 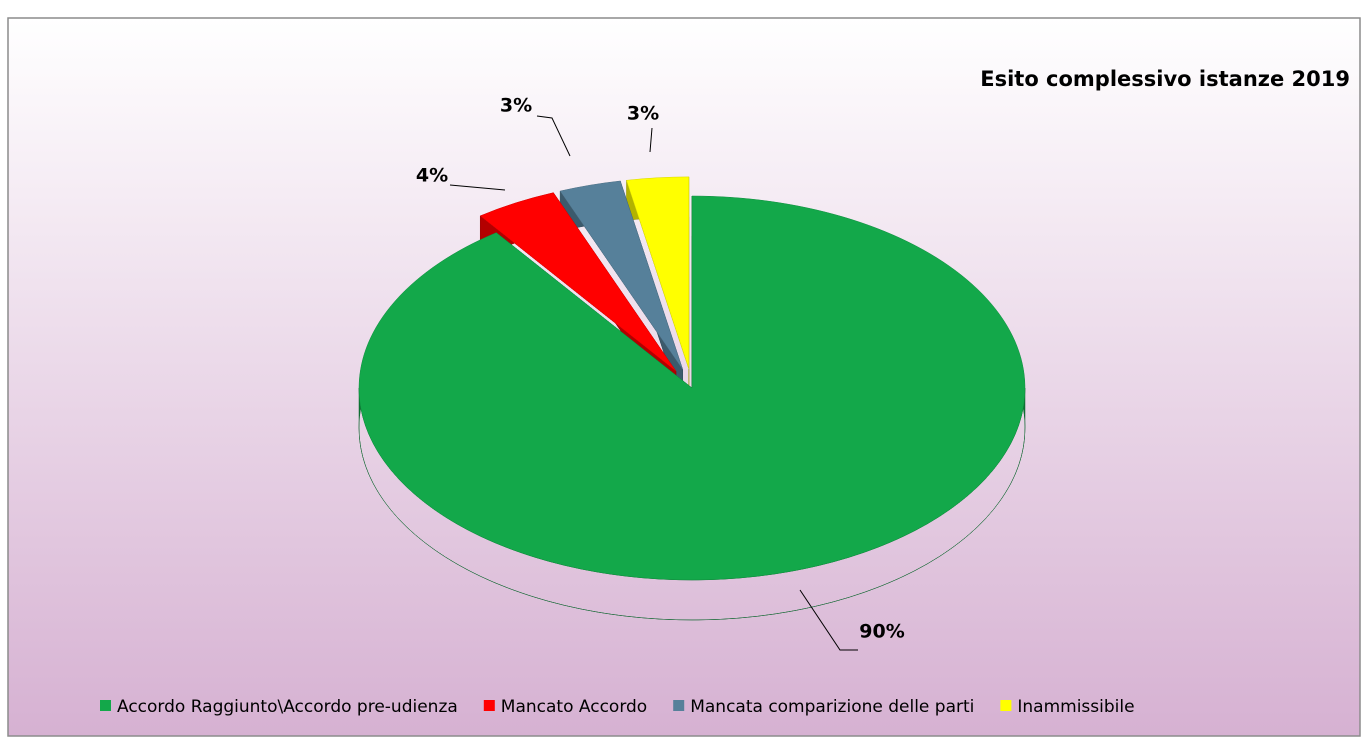 I want to click on legend-label: Inammissibile, so click(x=1075, y=707).